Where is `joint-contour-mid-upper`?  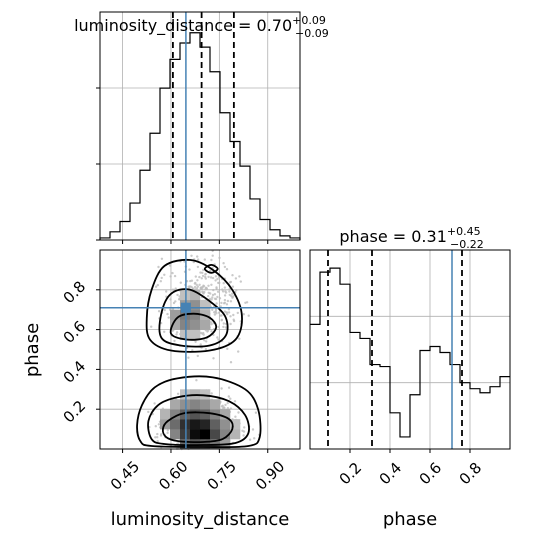
joint-contour-mid-upper is located at coordinates (193, 318).